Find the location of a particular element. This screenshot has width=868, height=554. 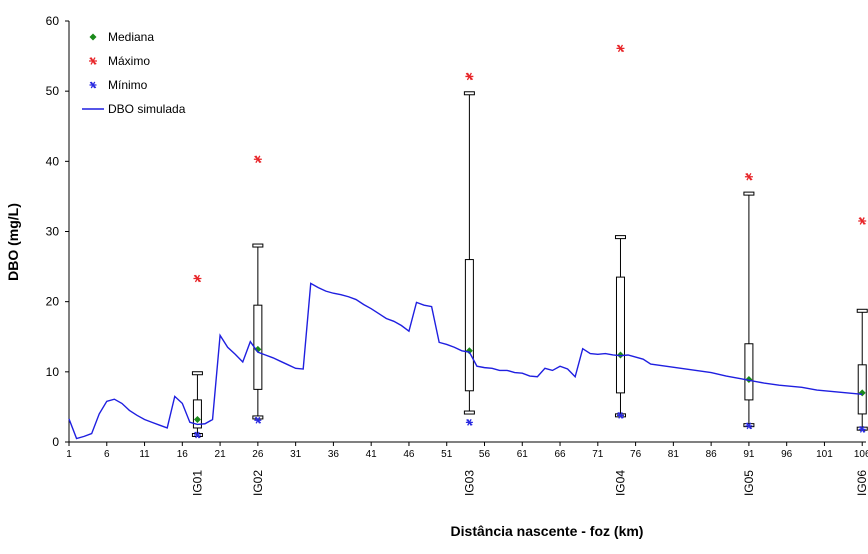

station-label: IG01 is located at coordinates (197, 483).